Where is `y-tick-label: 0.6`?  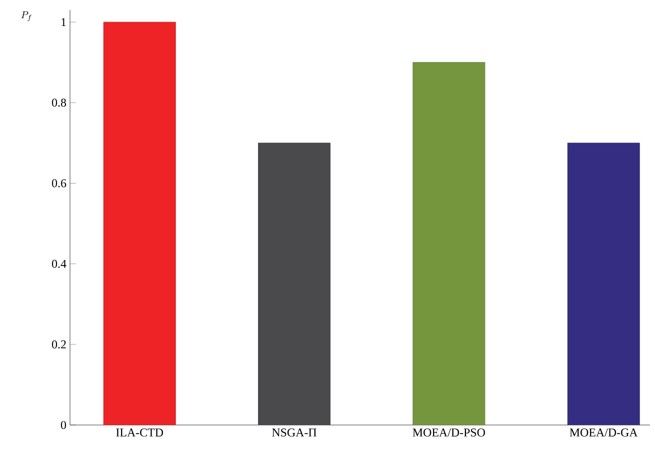
y-tick-label: 0.6 is located at coordinates (59, 183).